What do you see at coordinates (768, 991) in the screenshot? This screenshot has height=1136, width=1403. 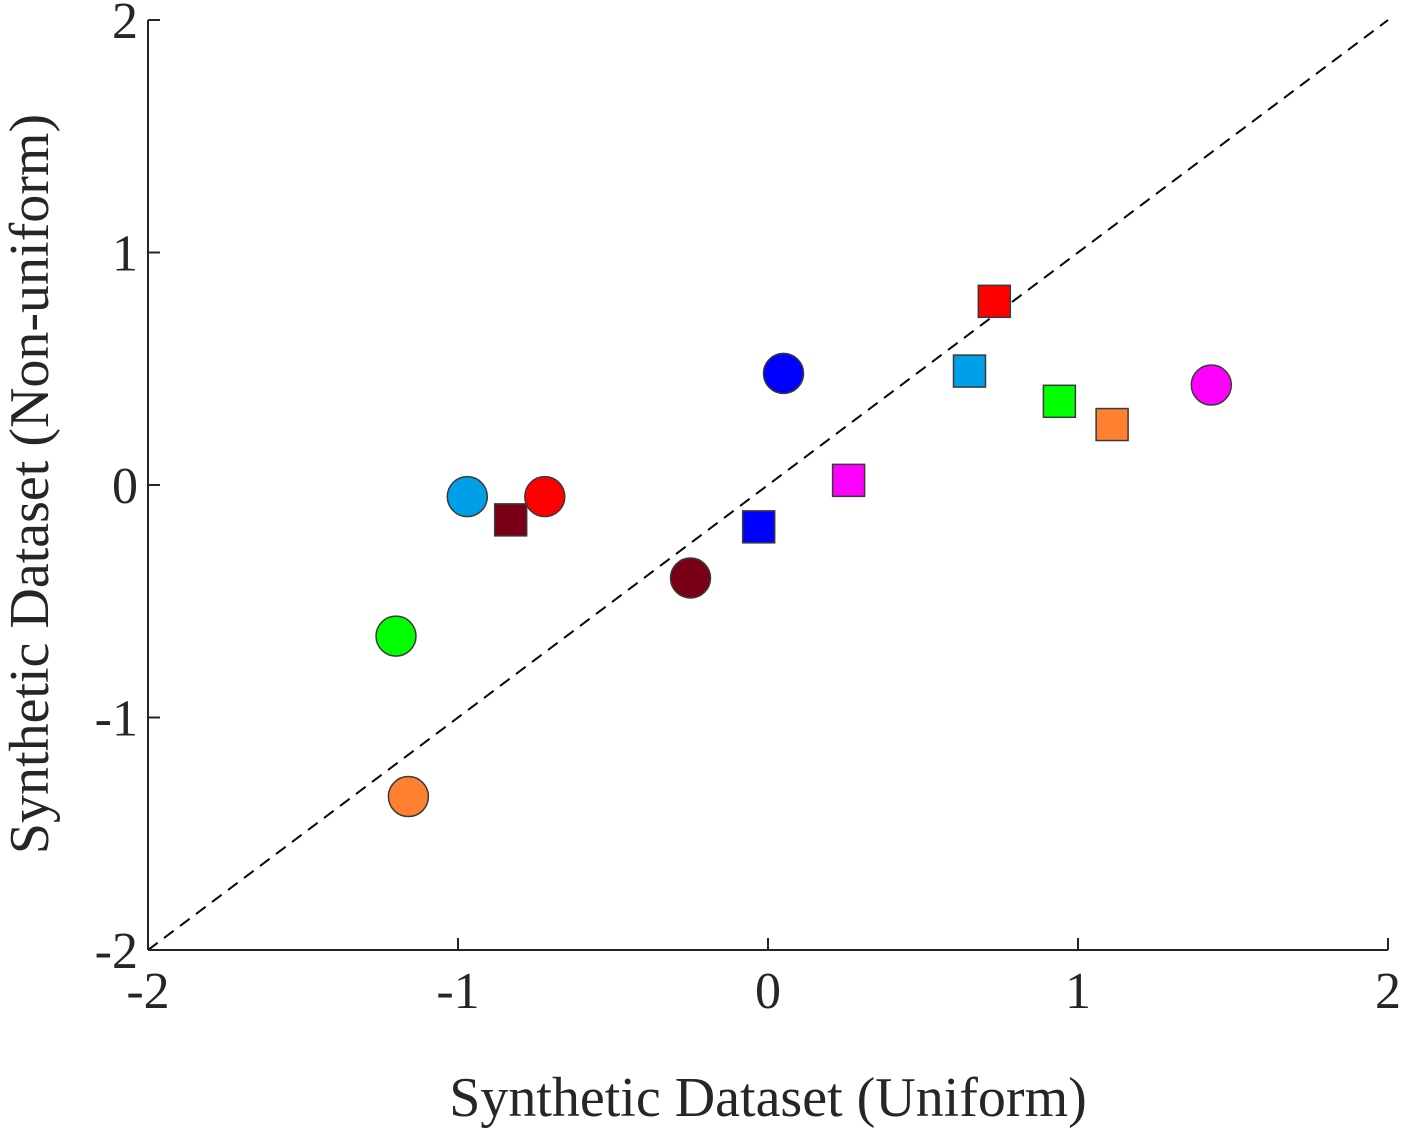 I see `x-tick-label: 0` at bounding box center [768, 991].